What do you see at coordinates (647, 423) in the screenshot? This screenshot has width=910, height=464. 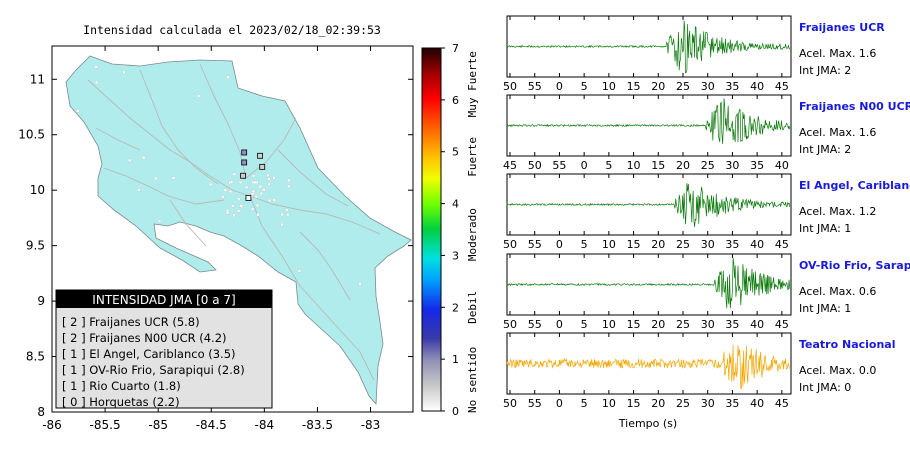 I see `time-axis-label: Tiempo (s)` at bounding box center [647, 423].